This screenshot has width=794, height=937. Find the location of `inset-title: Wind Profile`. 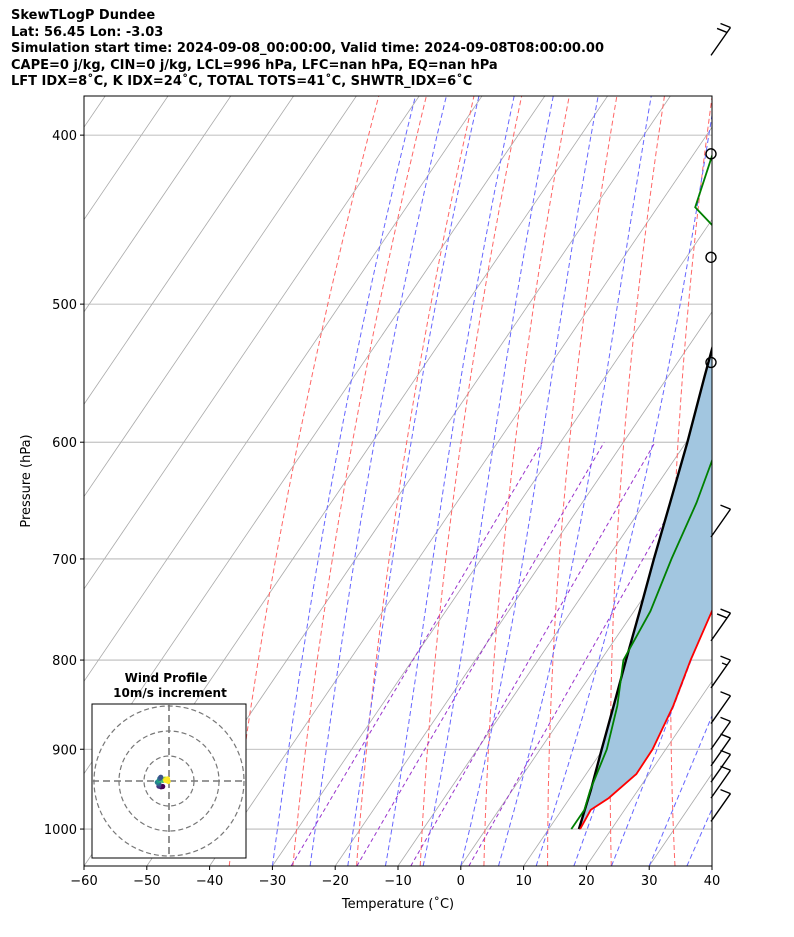

inset-title: Wind Profile is located at coordinates (166, 678).